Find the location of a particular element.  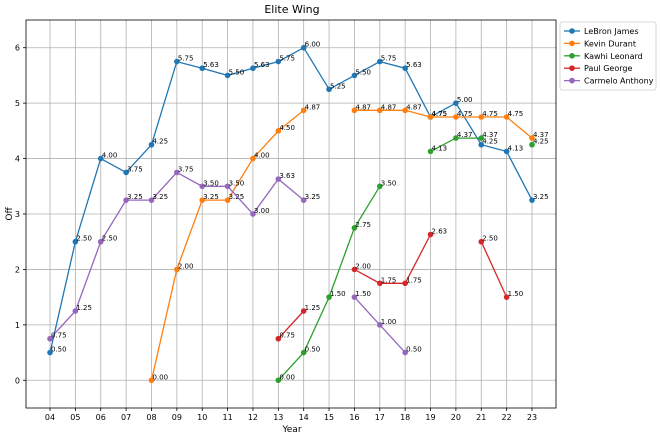

x-tick-label: 10 is located at coordinates (202, 417).